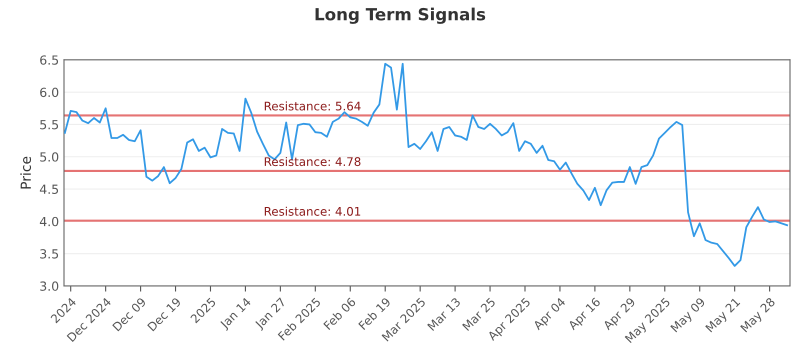 The height and width of the screenshot is (350, 800). What do you see at coordinates (49, 157) in the screenshot?
I see `y-tick-label: 5.0` at bounding box center [49, 157].